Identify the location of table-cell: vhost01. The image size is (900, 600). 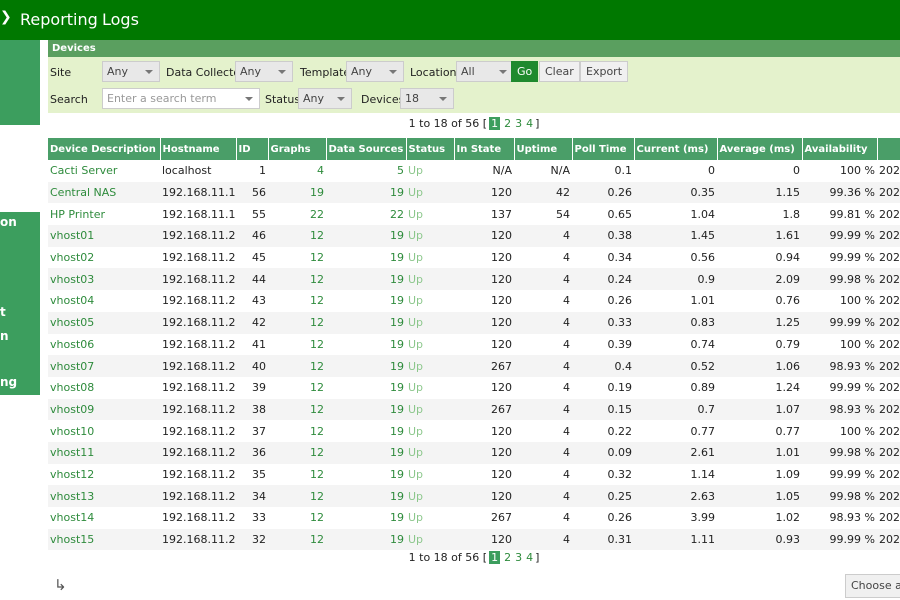
(104, 236).